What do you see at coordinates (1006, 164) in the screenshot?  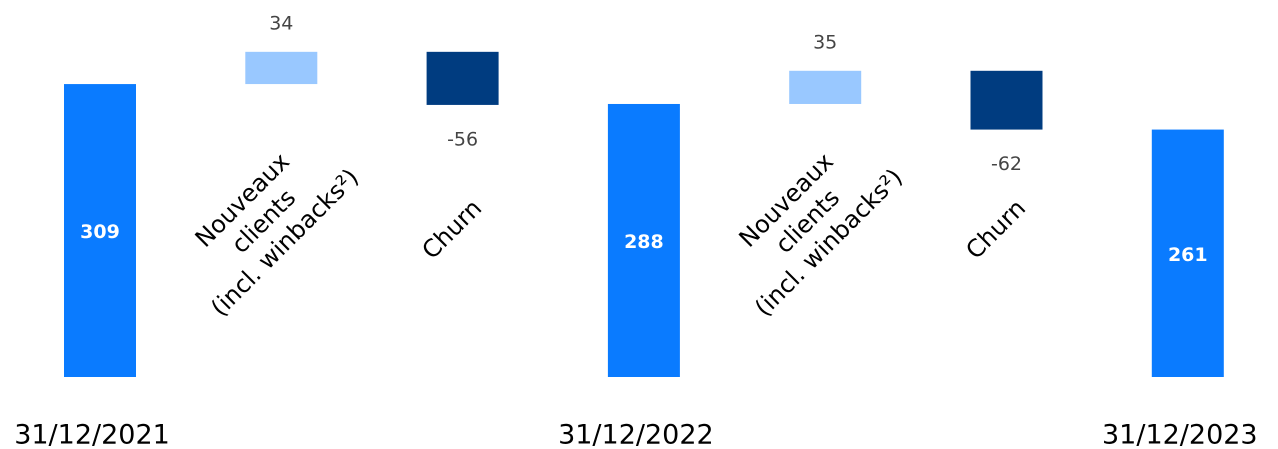 I see `value-label: -62` at bounding box center [1006, 164].